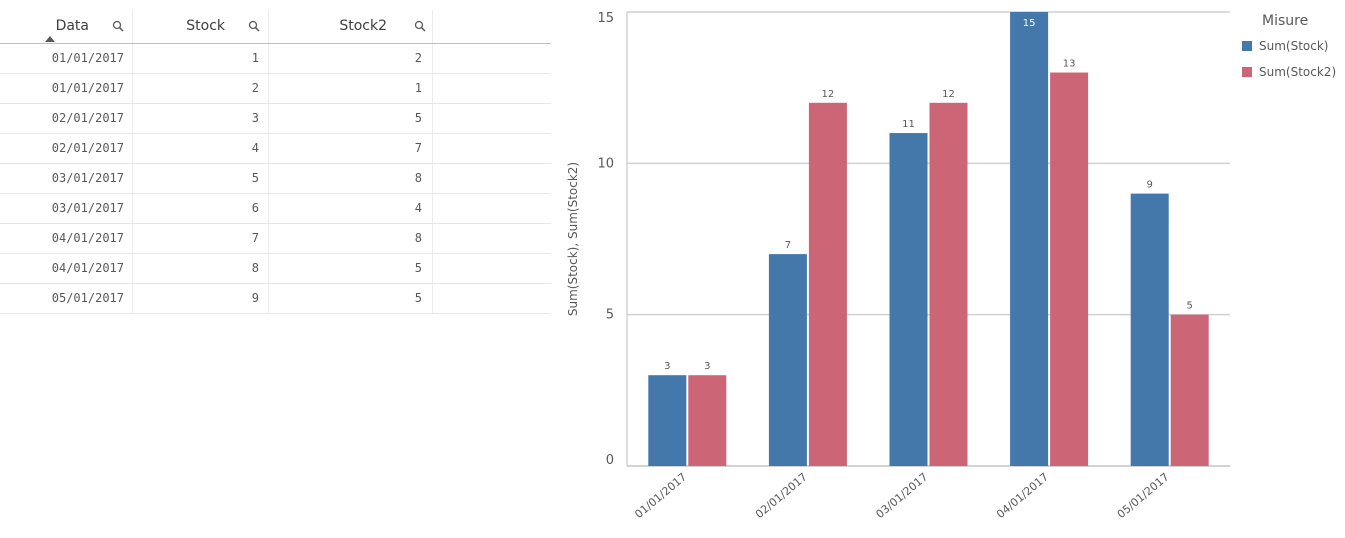 Image resolution: width=1345 pixels, height=538 pixels. I want to click on table-row: 04/01/2017 7 8, so click(275, 239).